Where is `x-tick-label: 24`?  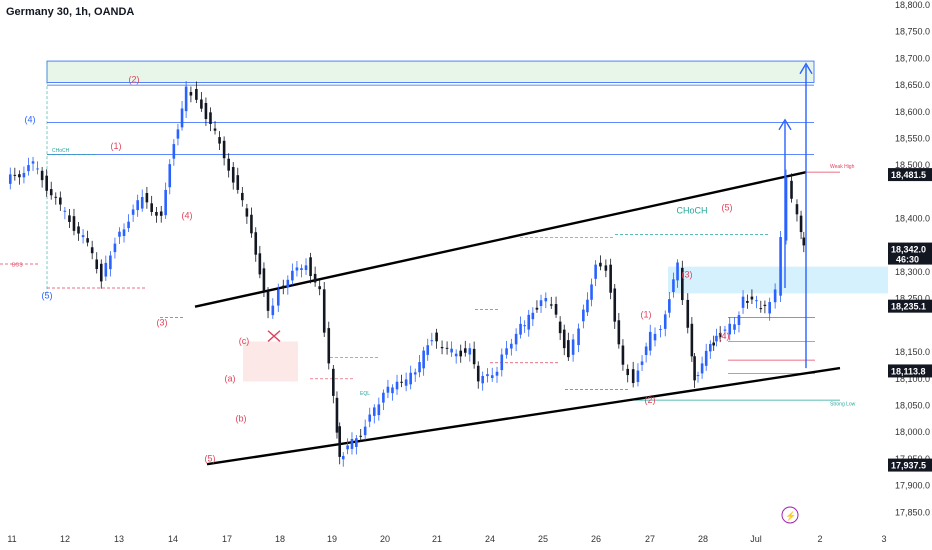 x-tick-label: 24 is located at coordinates (490, 539).